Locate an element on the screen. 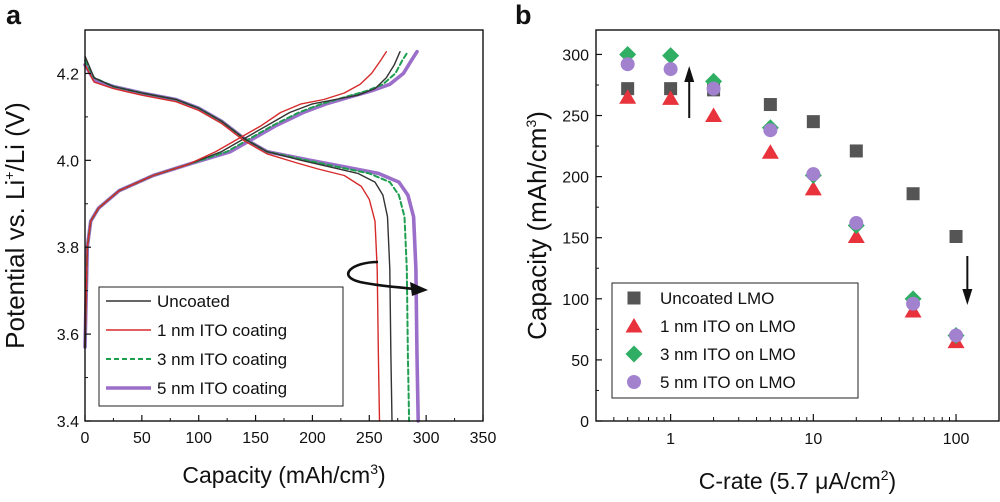  chart-b-y-tick-label: 50 is located at coordinates (580, 361).